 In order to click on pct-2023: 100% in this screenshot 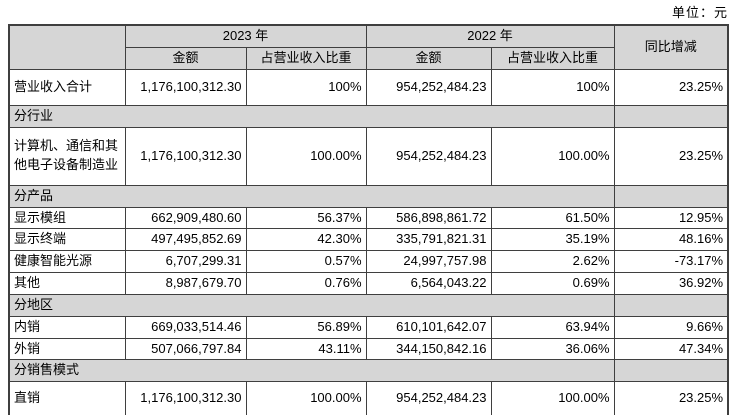, I will do `click(306, 87)`.